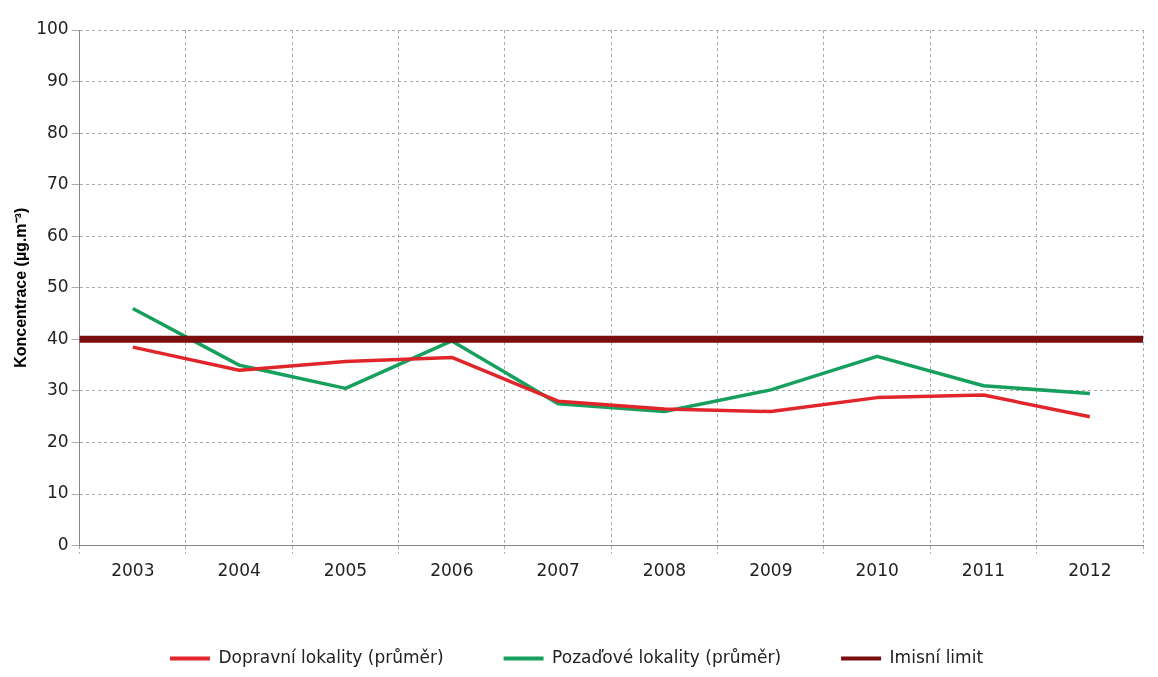  Describe the element at coordinates (345, 570) in the screenshot. I see `x-tick-label: 2005` at that location.